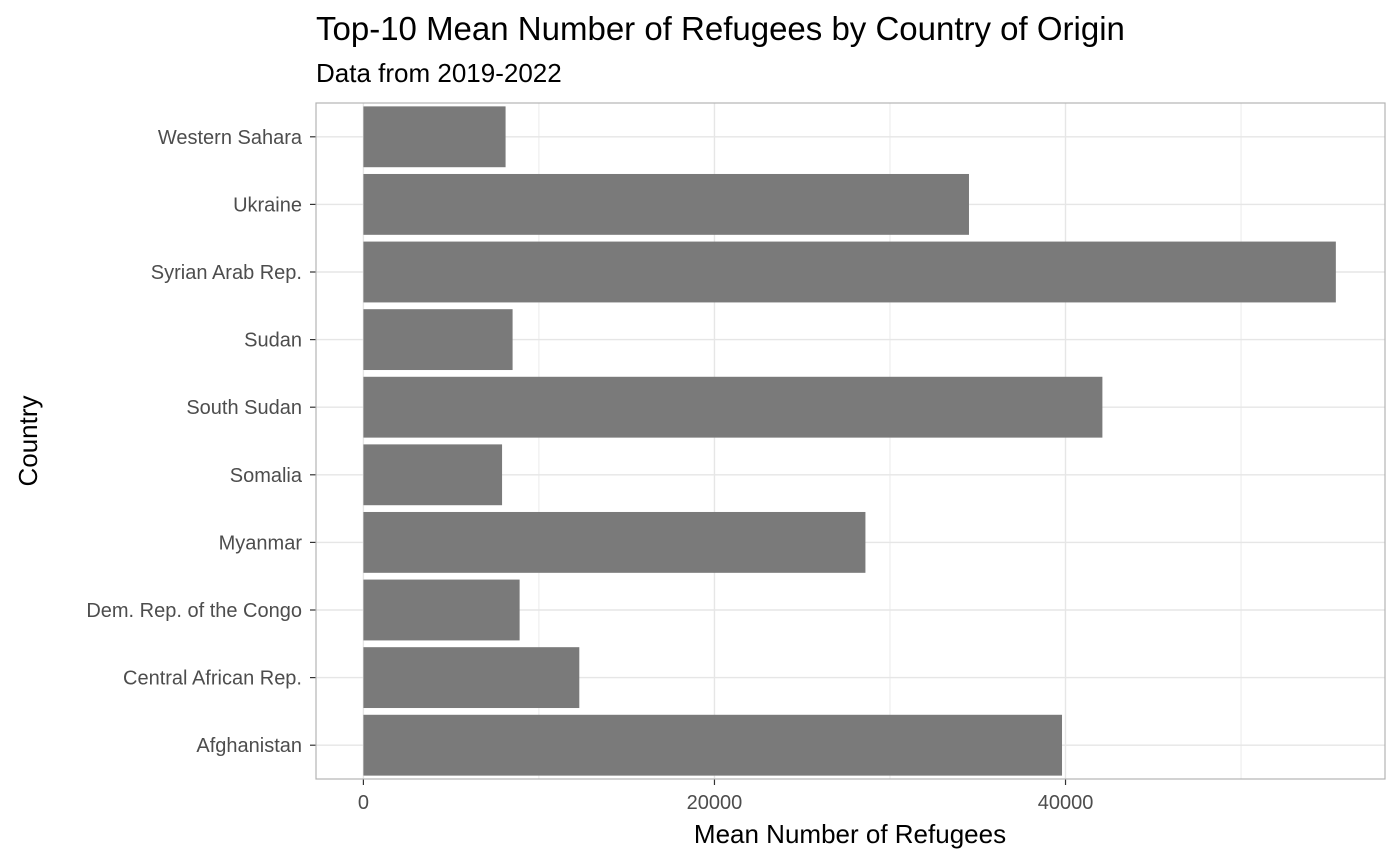  What do you see at coordinates (733, 407) in the screenshot?
I see `bar-south-sudan` at bounding box center [733, 407].